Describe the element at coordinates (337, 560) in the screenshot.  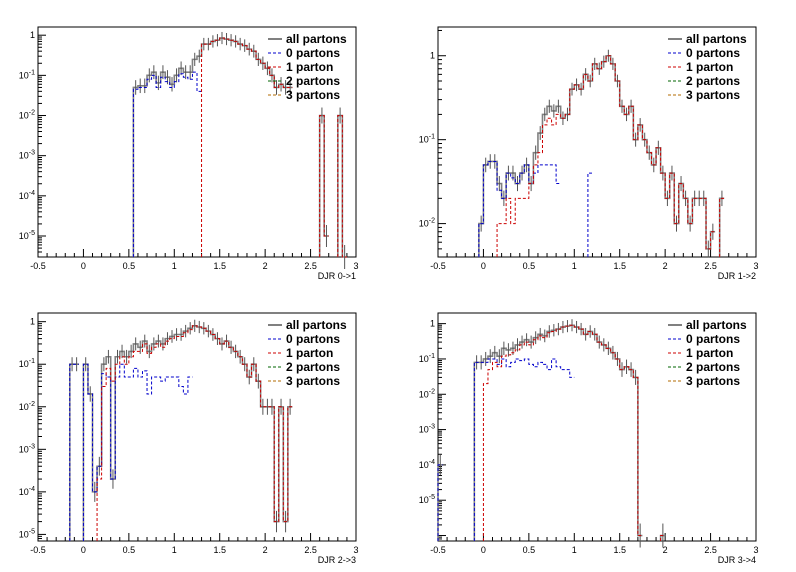
I see `x-axis-title: DJR 2->3` at that location.